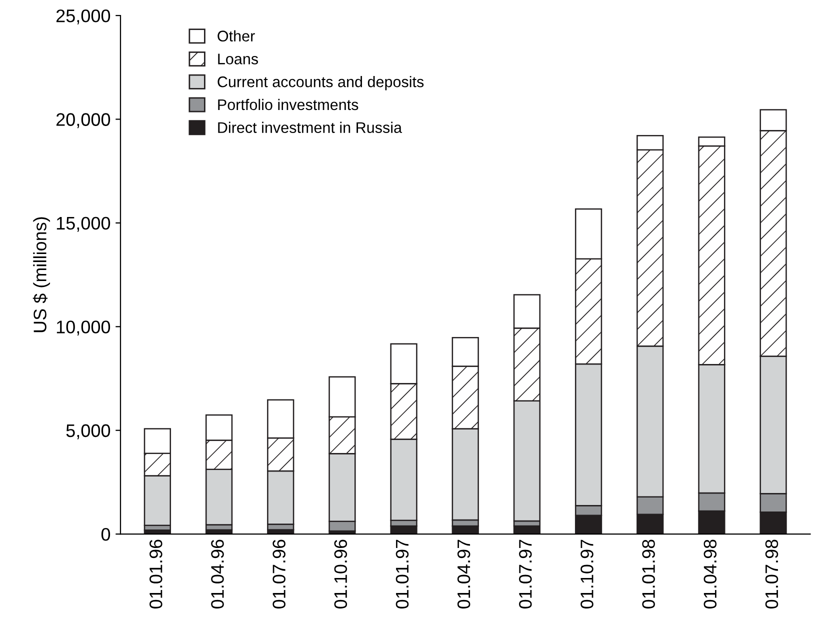 Image resolution: width=831 pixels, height=621 pixels. Describe the element at coordinates (525, 574) in the screenshot. I see `x-tick-label: 01.07.97` at that location.